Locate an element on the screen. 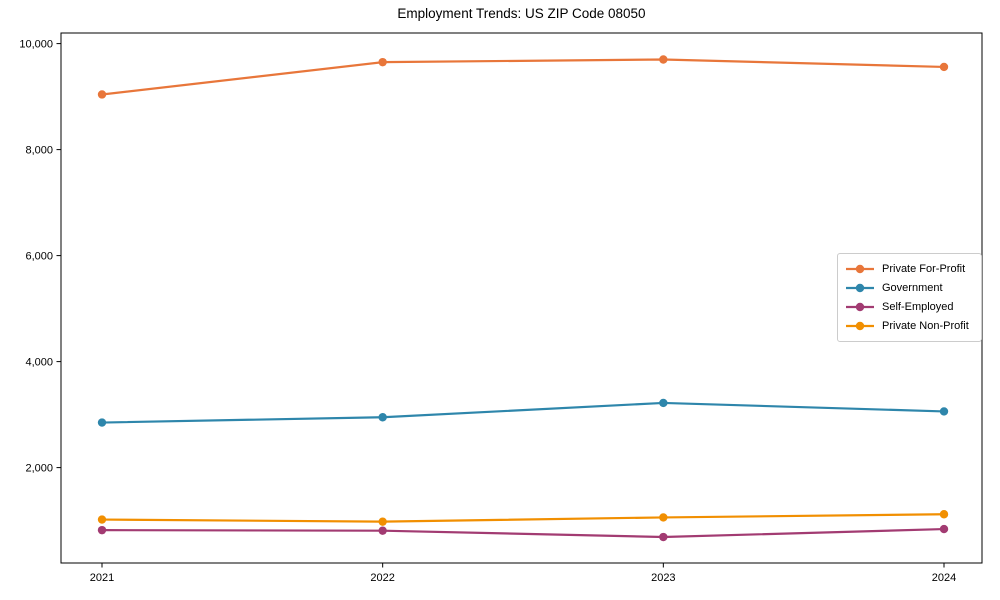 The width and height of the screenshot is (1000, 600). y-tick-label: 6,000 is located at coordinates (39, 256).